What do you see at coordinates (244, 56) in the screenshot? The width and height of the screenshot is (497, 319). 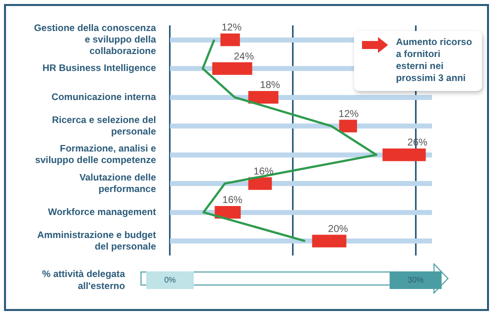 I see `annotation: 24%` at bounding box center [244, 56].